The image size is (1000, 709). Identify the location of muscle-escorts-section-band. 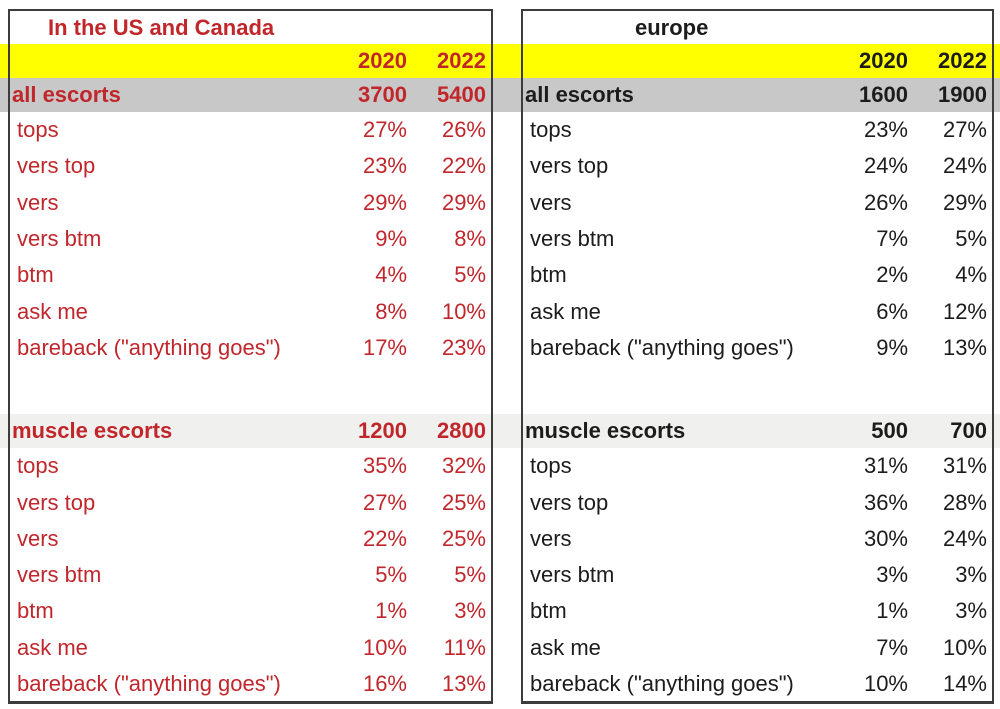
(500, 431).